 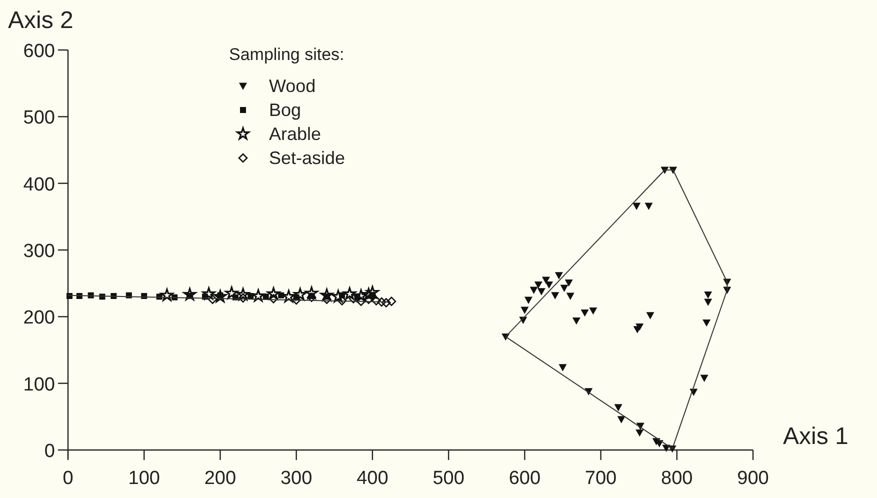 What do you see at coordinates (307, 158) in the screenshot?
I see `legend-label: Set-aside` at bounding box center [307, 158].